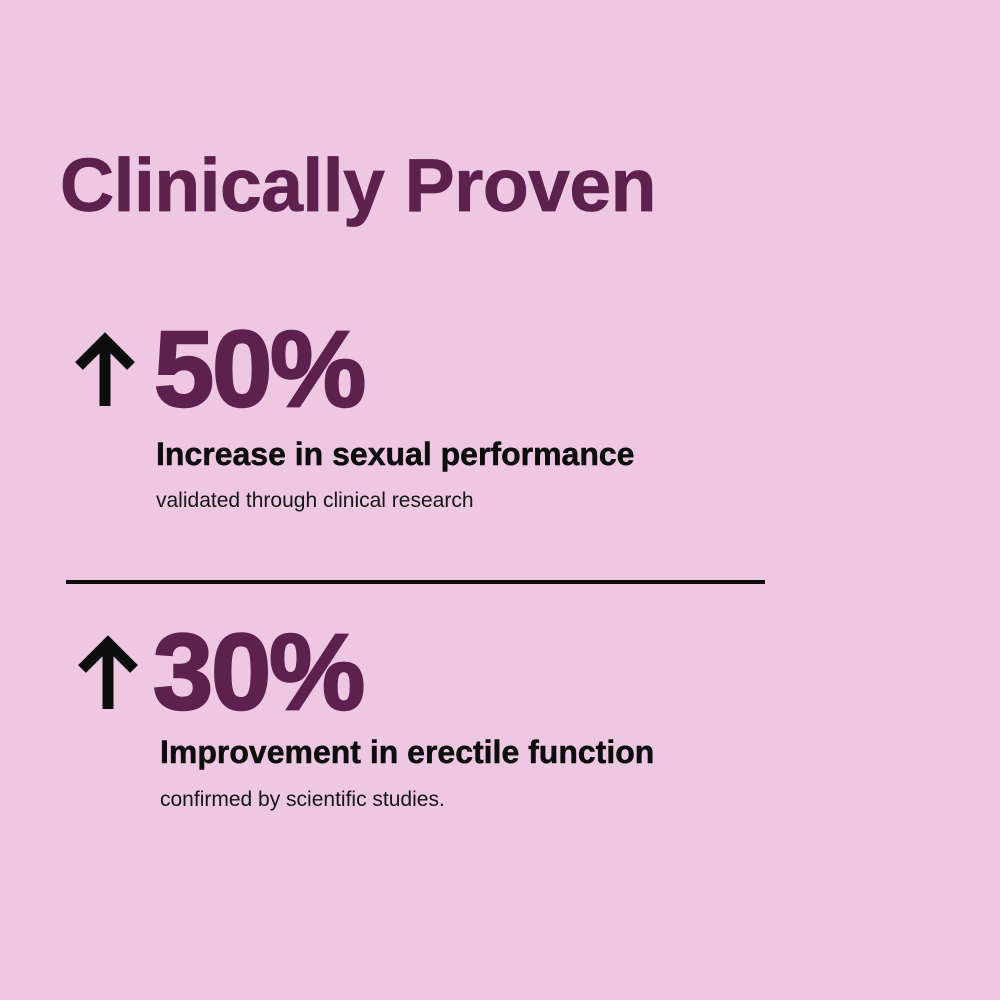 The image size is (1000, 1000). What do you see at coordinates (302, 799) in the screenshot?
I see `stat-note: confirmed by scientific studies.` at bounding box center [302, 799].